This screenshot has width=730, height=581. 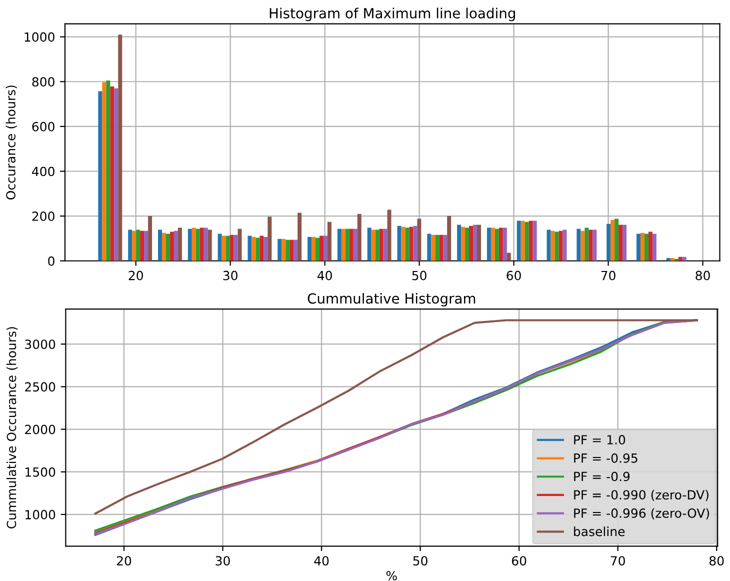 What do you see at coordinates (43, 127) in the screenshot?
I see `y-tick-label: 600` at bounding box center [43, 127].